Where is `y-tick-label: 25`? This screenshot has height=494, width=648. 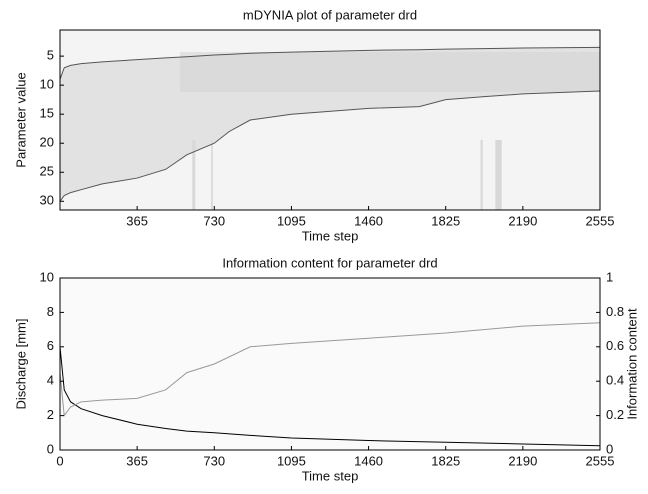 y-tick-label: 25 is located at coordinates (47, 171).